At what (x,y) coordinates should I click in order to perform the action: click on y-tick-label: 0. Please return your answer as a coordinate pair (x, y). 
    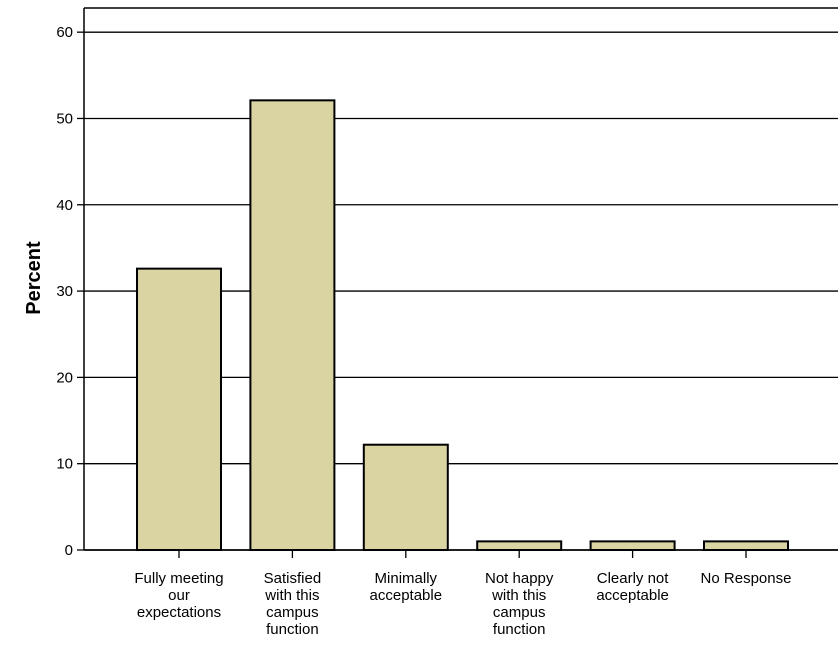
    Looking at the image, I should click on (69, 550).